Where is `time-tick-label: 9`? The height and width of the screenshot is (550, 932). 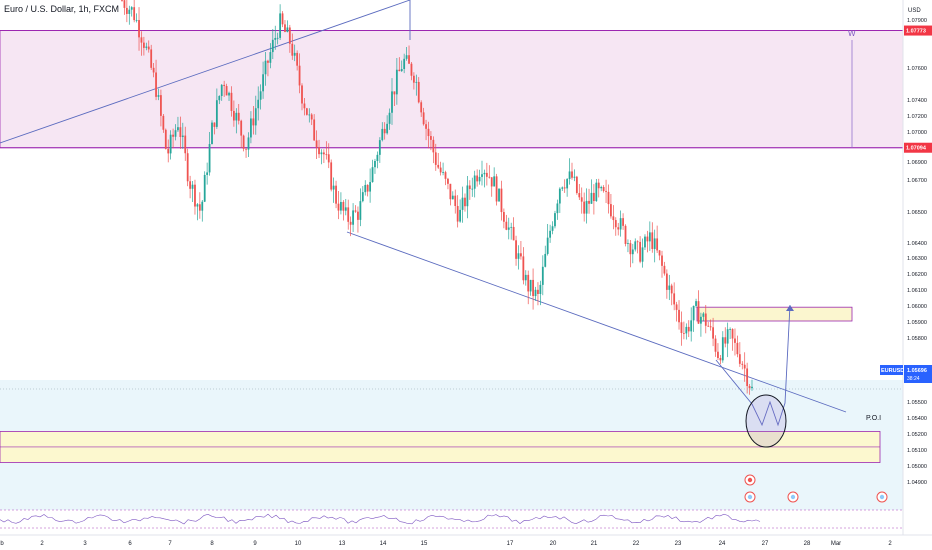
time-tick-label: 9 is located at coordinates (255, 544).